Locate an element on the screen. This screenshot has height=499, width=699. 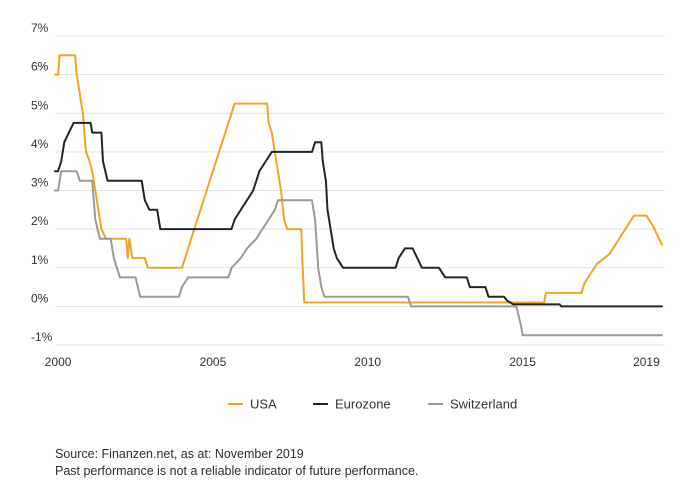
x-tick-label: 2019 is located at coordinates (646, 362).